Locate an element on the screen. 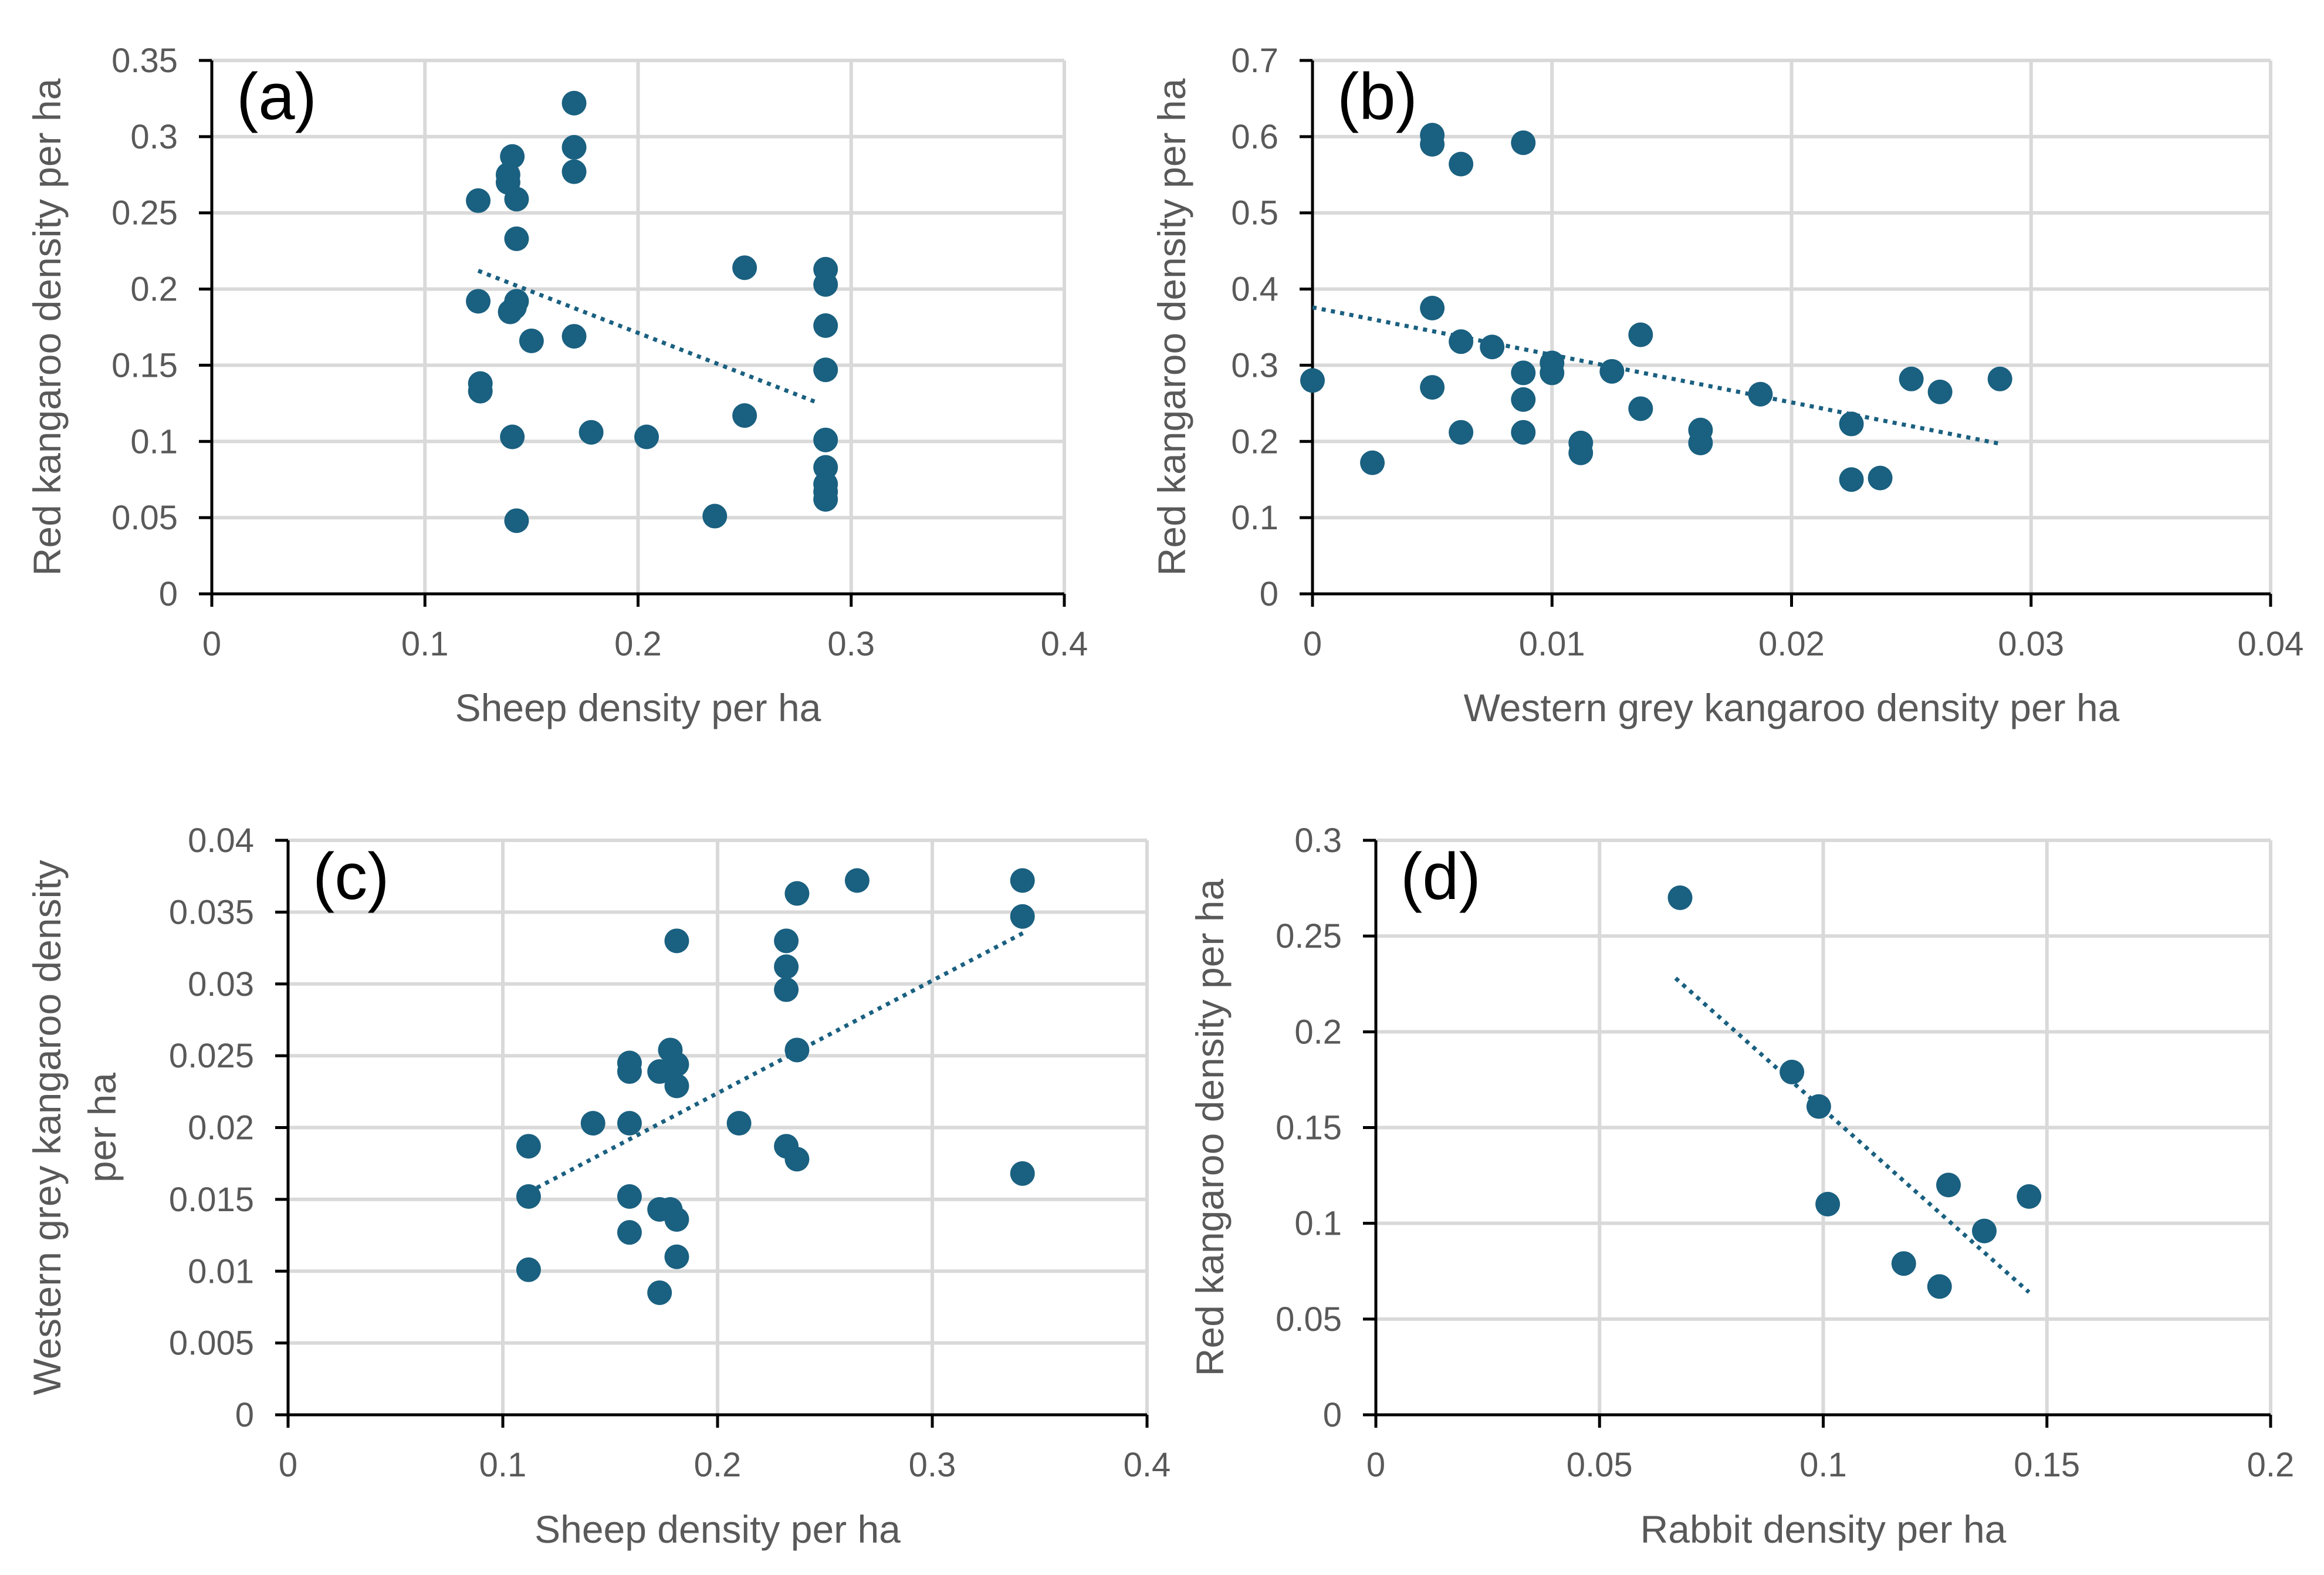 The height and width of the screenshot is (1575, 2324). panel-label: (d) is located at coordinates (1441, 876).